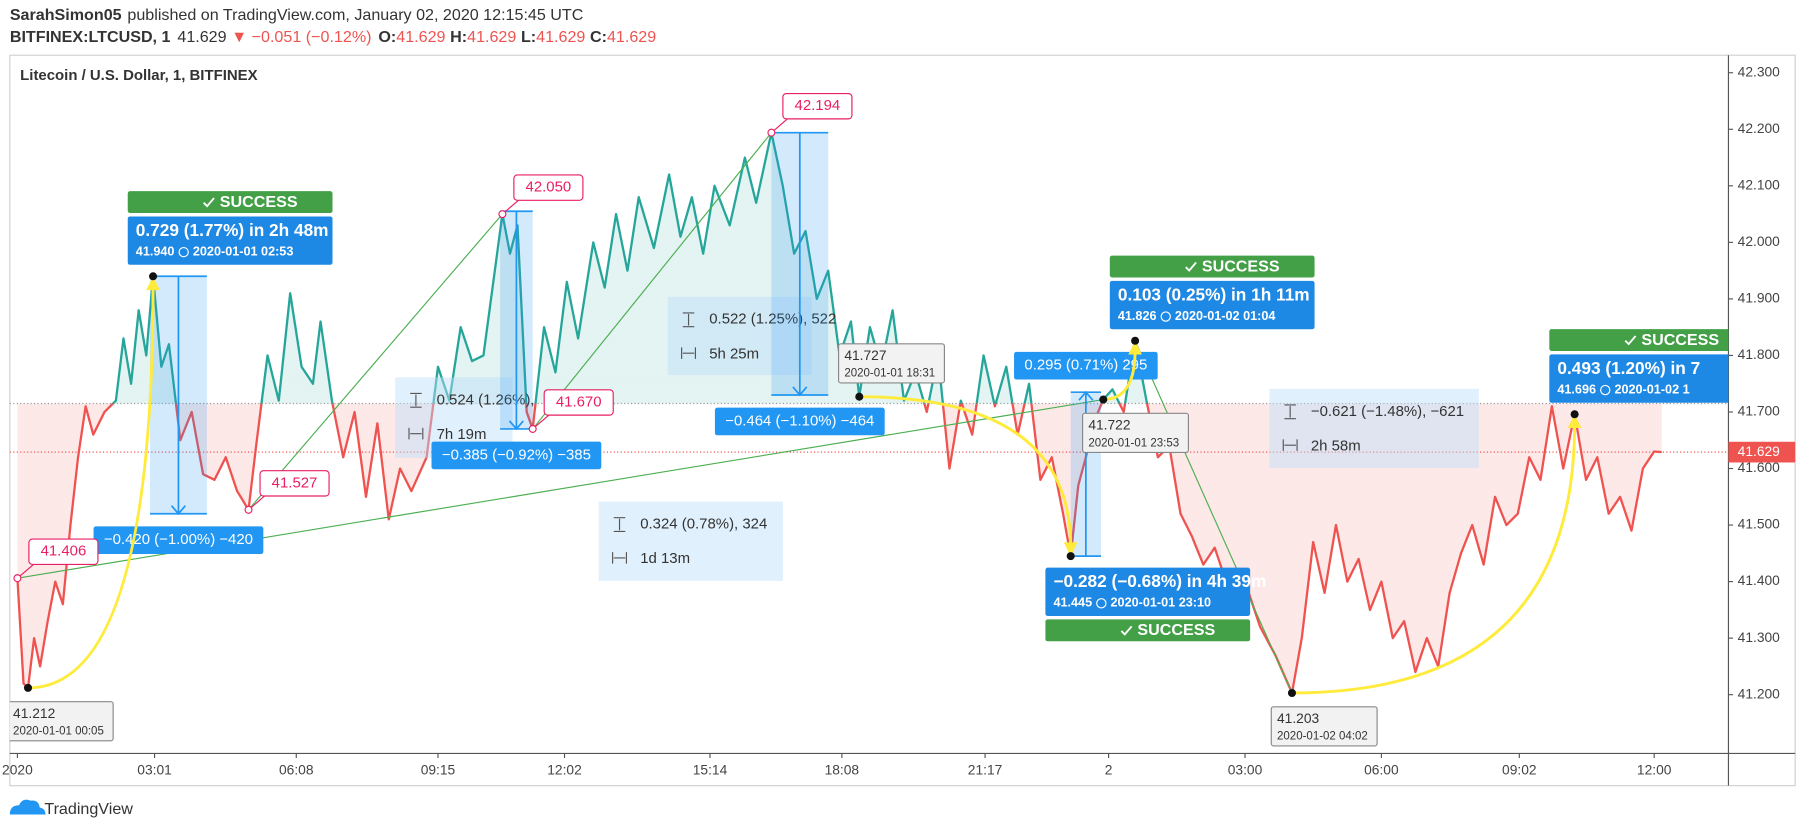 The image size is (1805, 834). Describe the element at coordinates (1759, 71) in the screenshot. I see `y-tick-label: 42.300` at that location.